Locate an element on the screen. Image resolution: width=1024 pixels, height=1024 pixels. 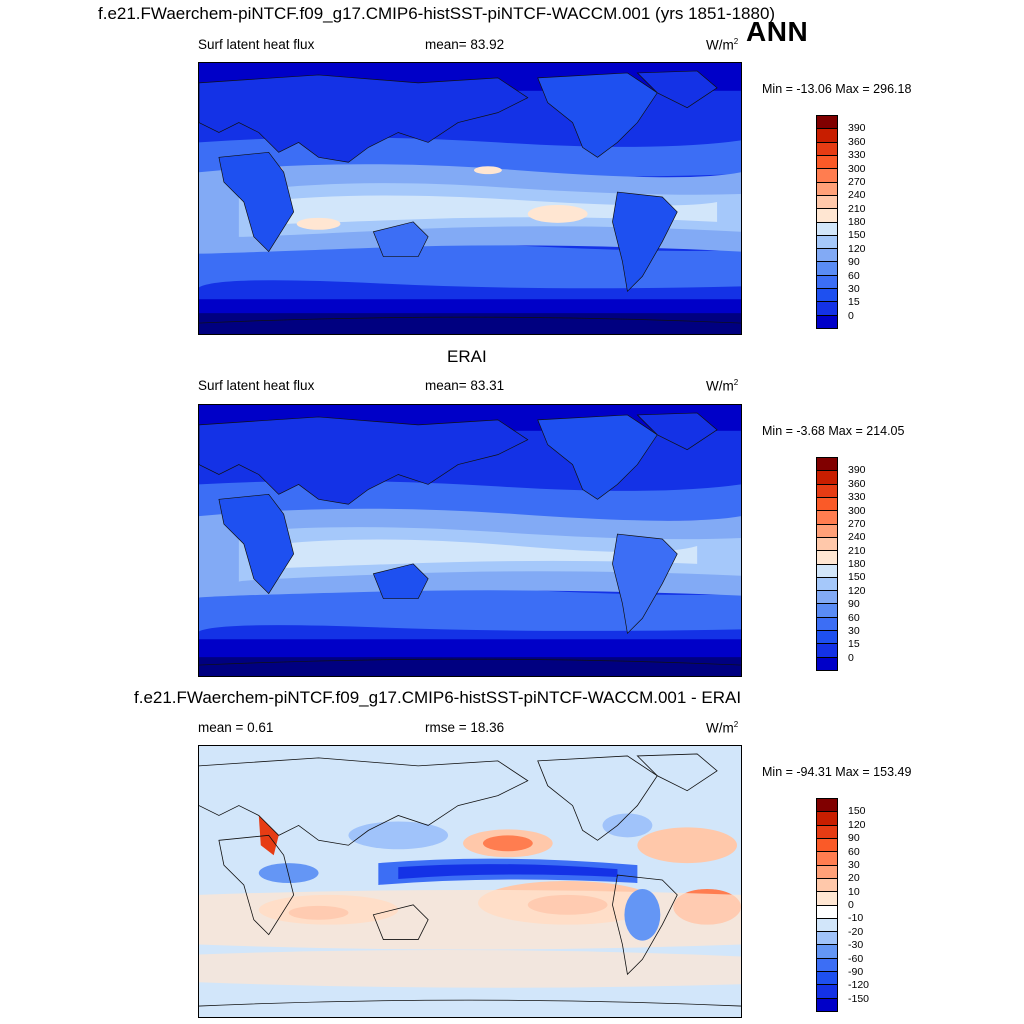
panel2-mean-label: mean= 83.31 is located at coordinates (465, 385).